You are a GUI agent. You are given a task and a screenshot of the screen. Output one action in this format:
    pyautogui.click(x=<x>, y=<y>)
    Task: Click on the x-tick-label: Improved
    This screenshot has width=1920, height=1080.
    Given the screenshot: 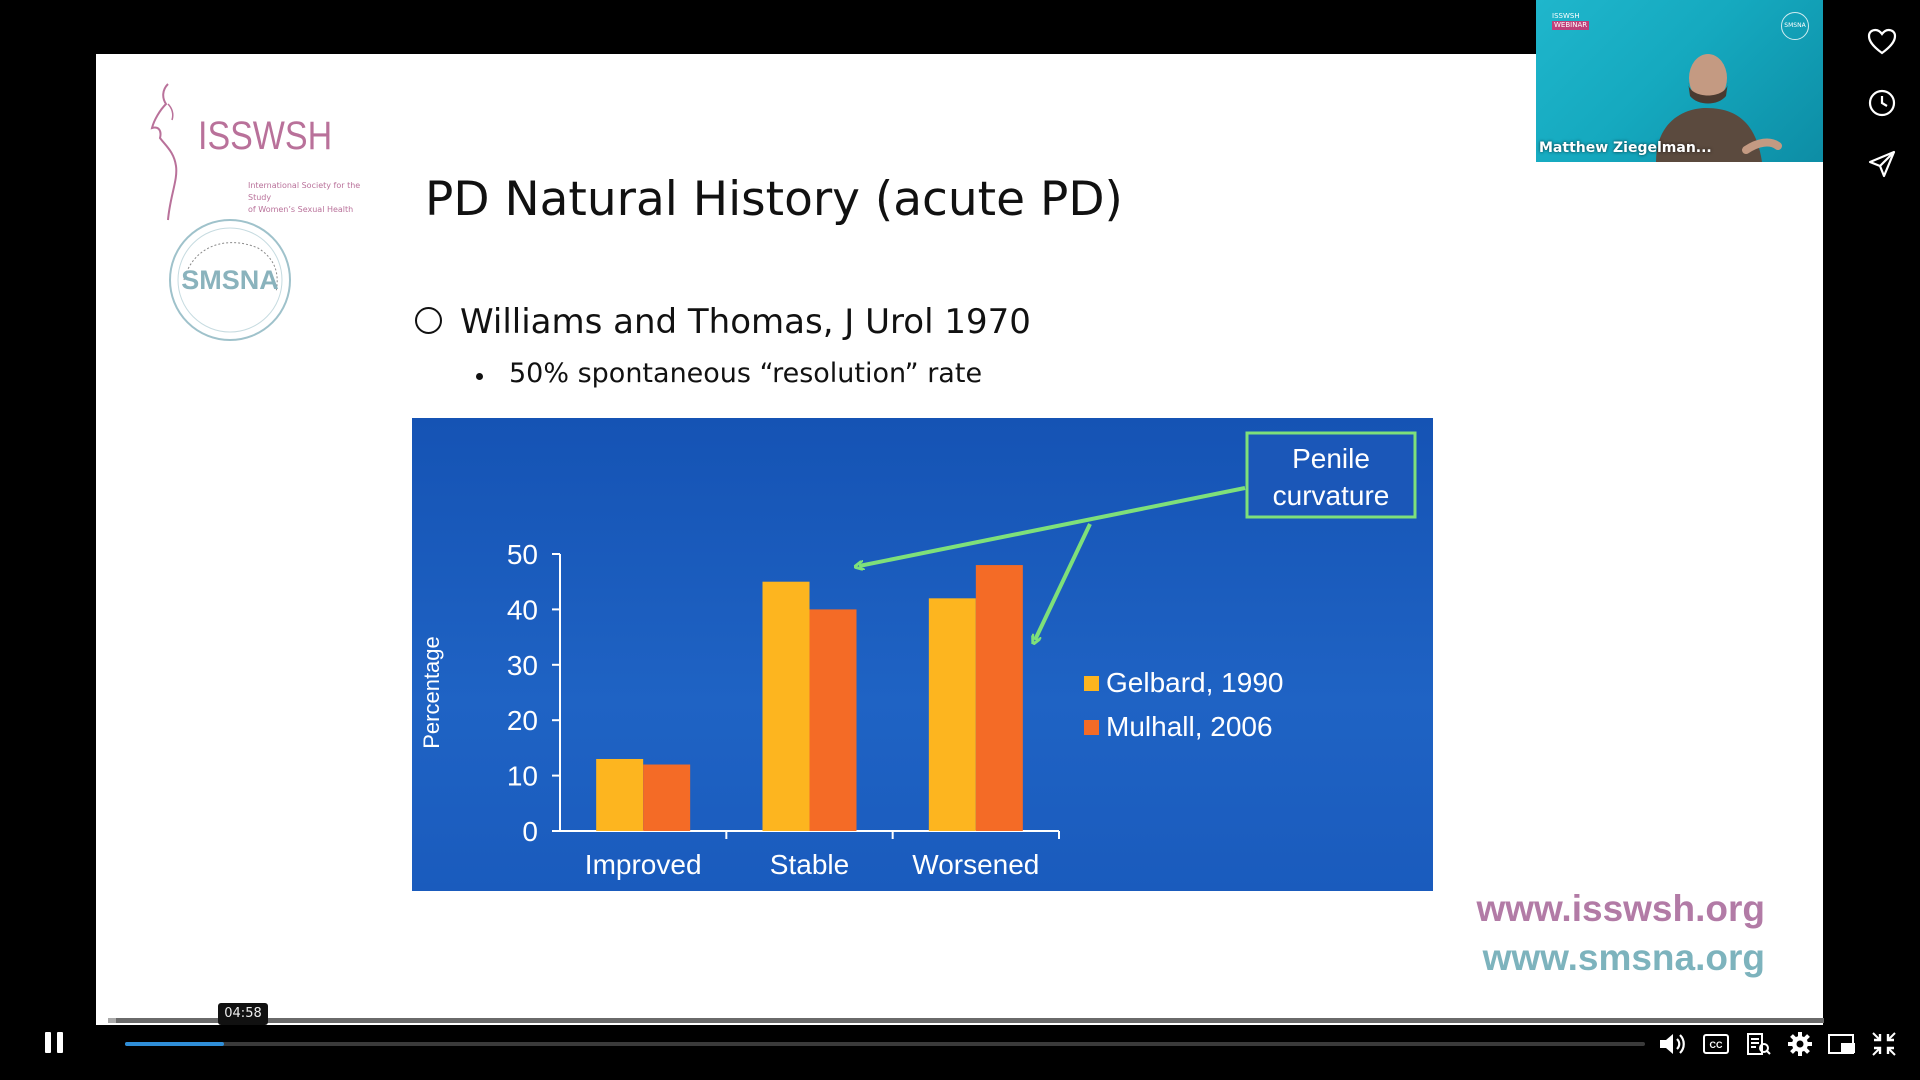 What is the action you would take?
    pyautogui.click(x=643, y=864)
    